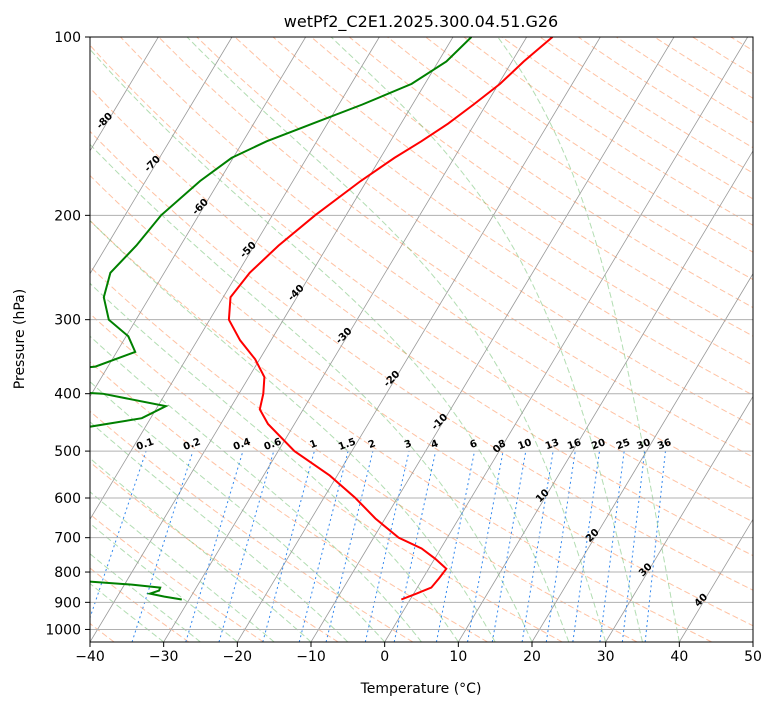 The image size is (775, 708). What do you see at coordinates (384, 657) in the screenshot?
I see `x-tick-label: 0` at bounding box center [384, 657].